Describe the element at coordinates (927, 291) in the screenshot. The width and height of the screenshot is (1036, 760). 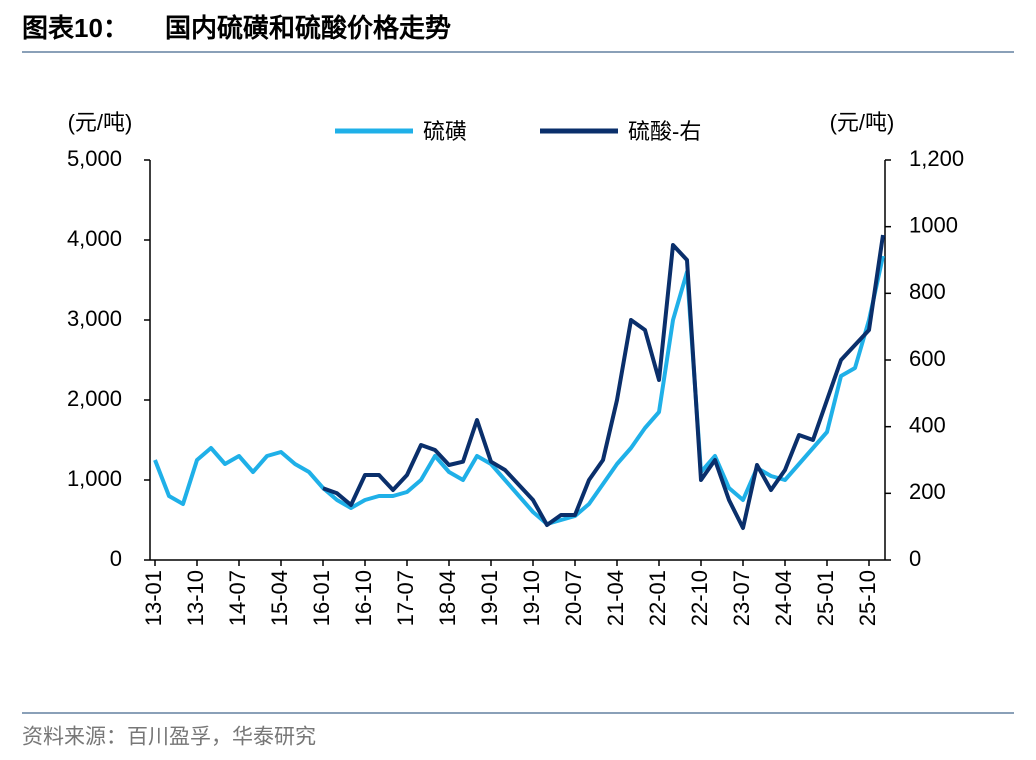
I see `y2-tick-label: 800` at that location.